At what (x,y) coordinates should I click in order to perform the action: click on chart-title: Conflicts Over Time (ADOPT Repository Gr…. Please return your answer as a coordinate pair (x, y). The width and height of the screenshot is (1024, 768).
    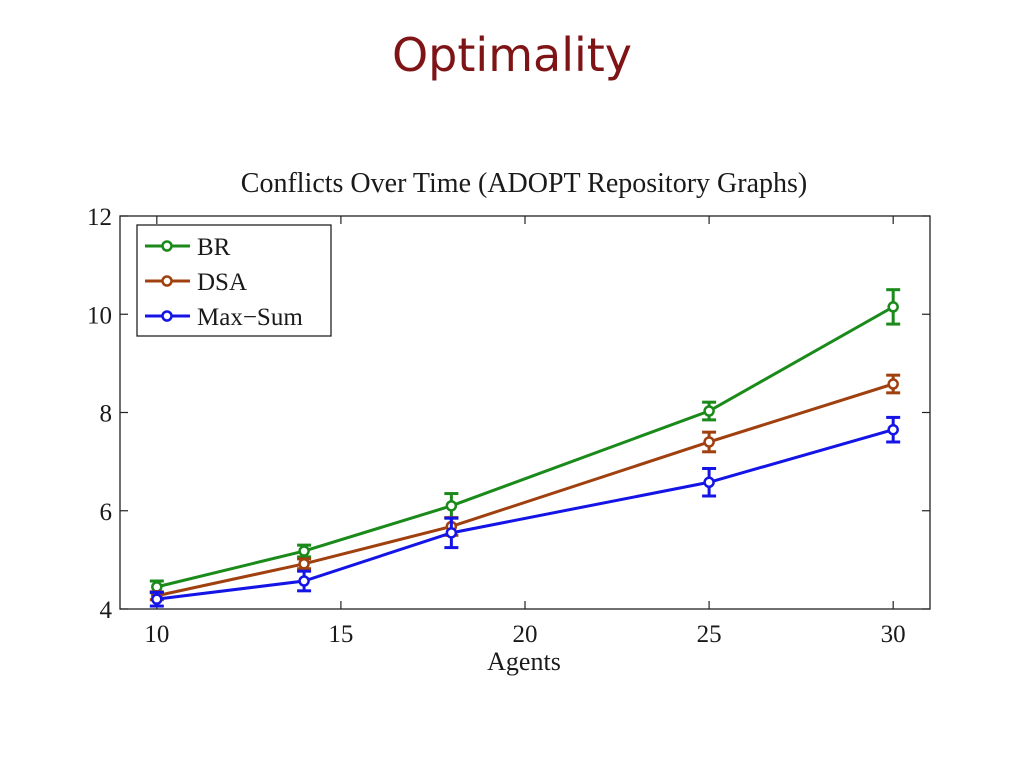
    Looking at the image, I should click on (524, 183).